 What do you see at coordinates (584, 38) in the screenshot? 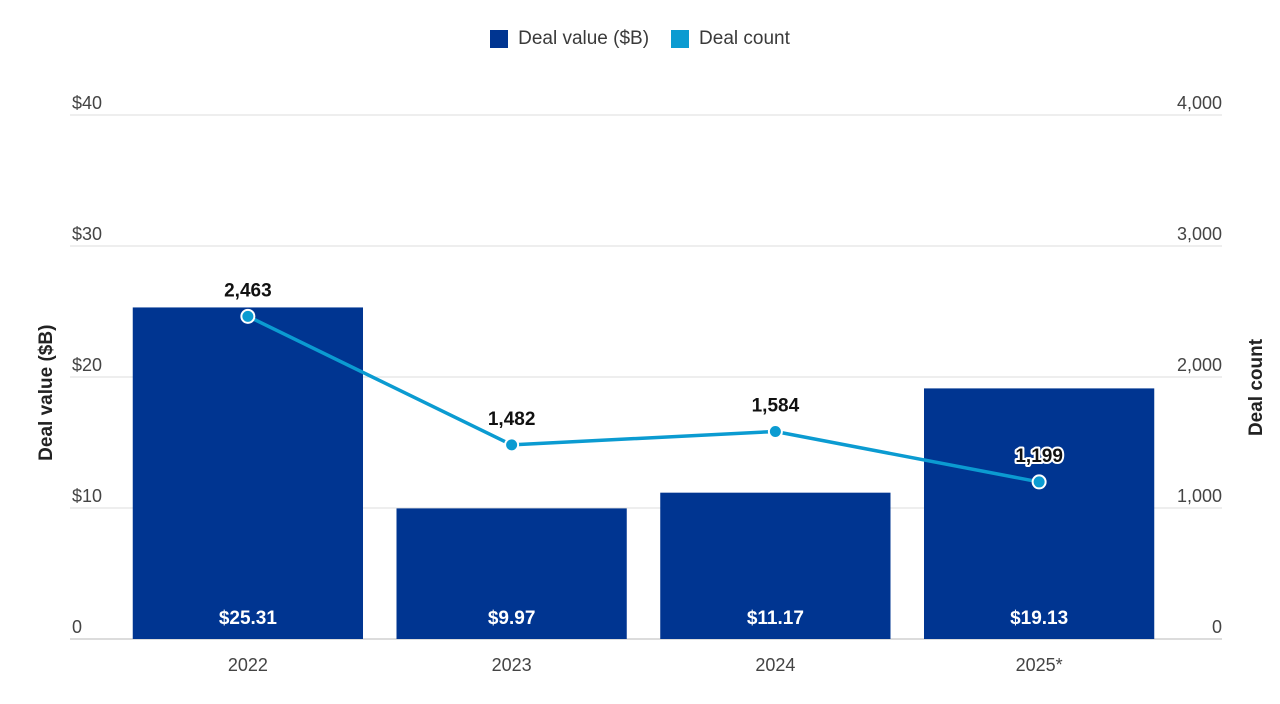
I see `legend-label-deal-value: Deal value ($B)` at bounding box center [584, 38].